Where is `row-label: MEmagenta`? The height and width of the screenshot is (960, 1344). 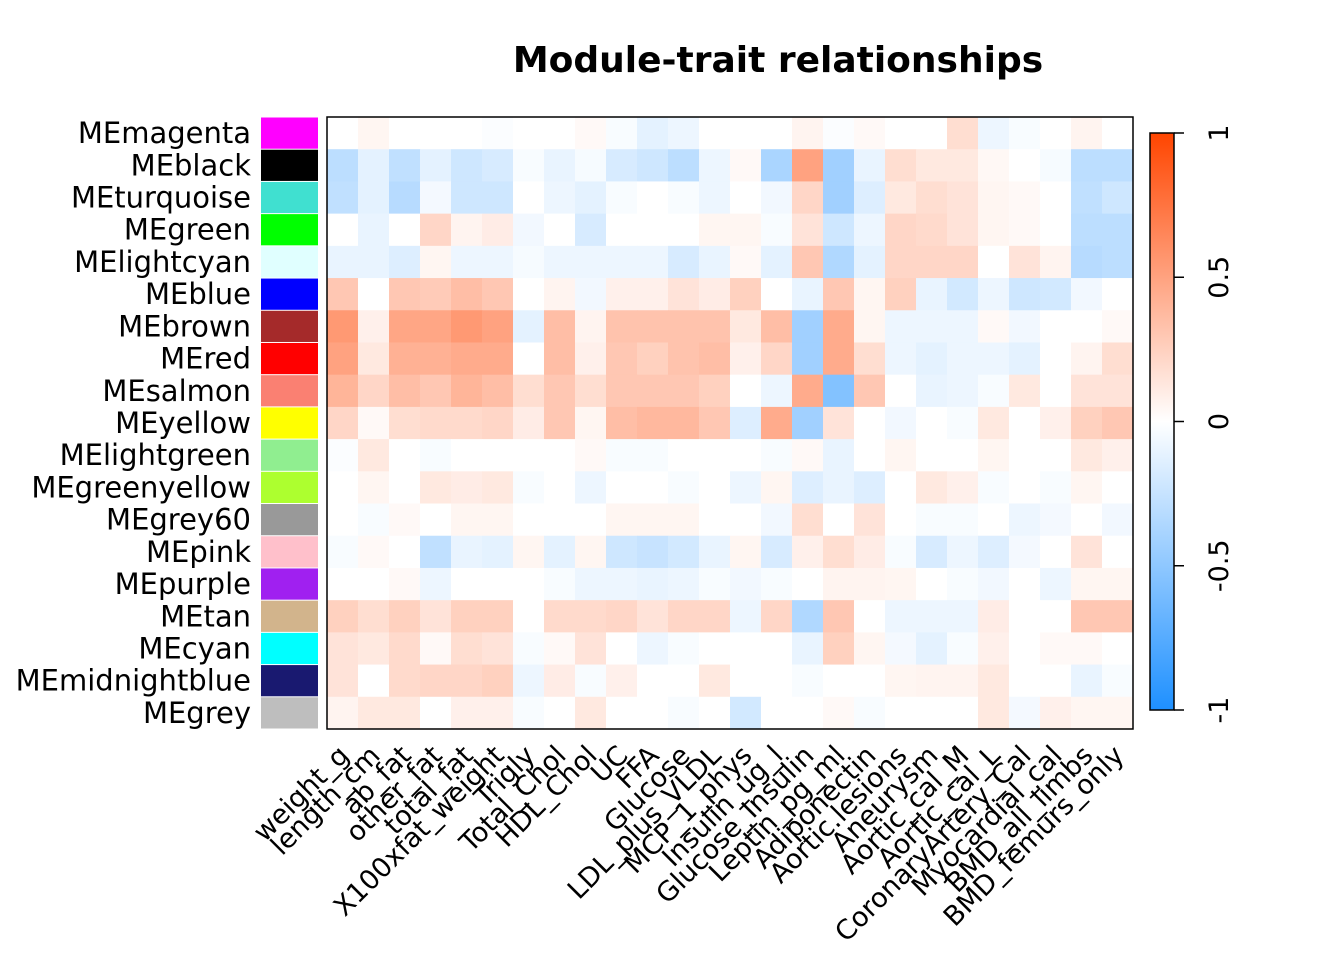 row-label: MEmagenta is located at coordinates (164, 133).